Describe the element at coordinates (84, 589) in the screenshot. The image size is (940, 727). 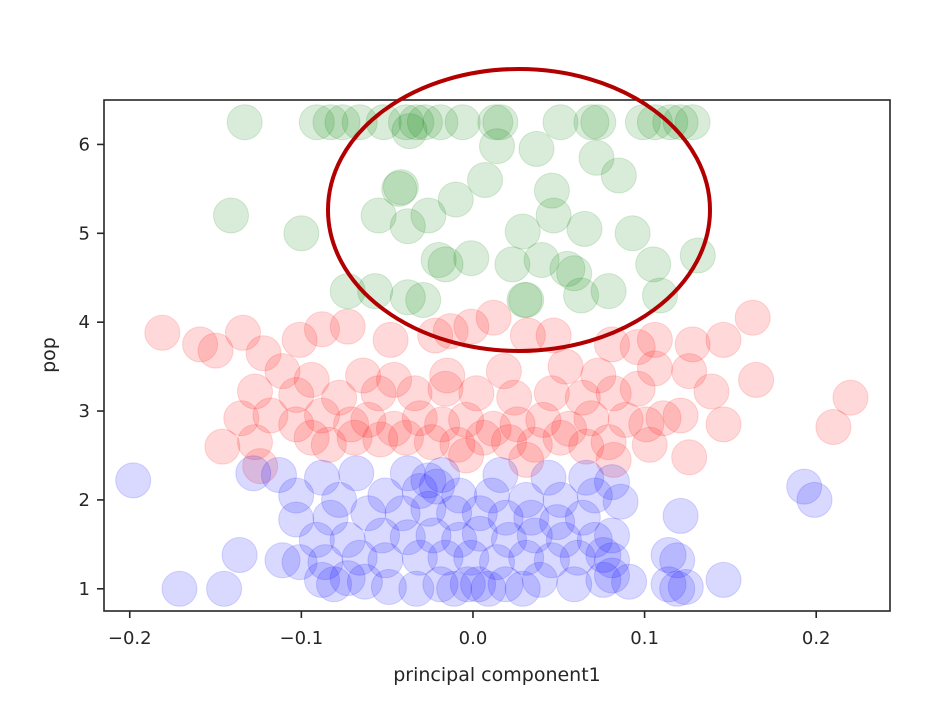
I see `y-tick-label: 1` at that location.